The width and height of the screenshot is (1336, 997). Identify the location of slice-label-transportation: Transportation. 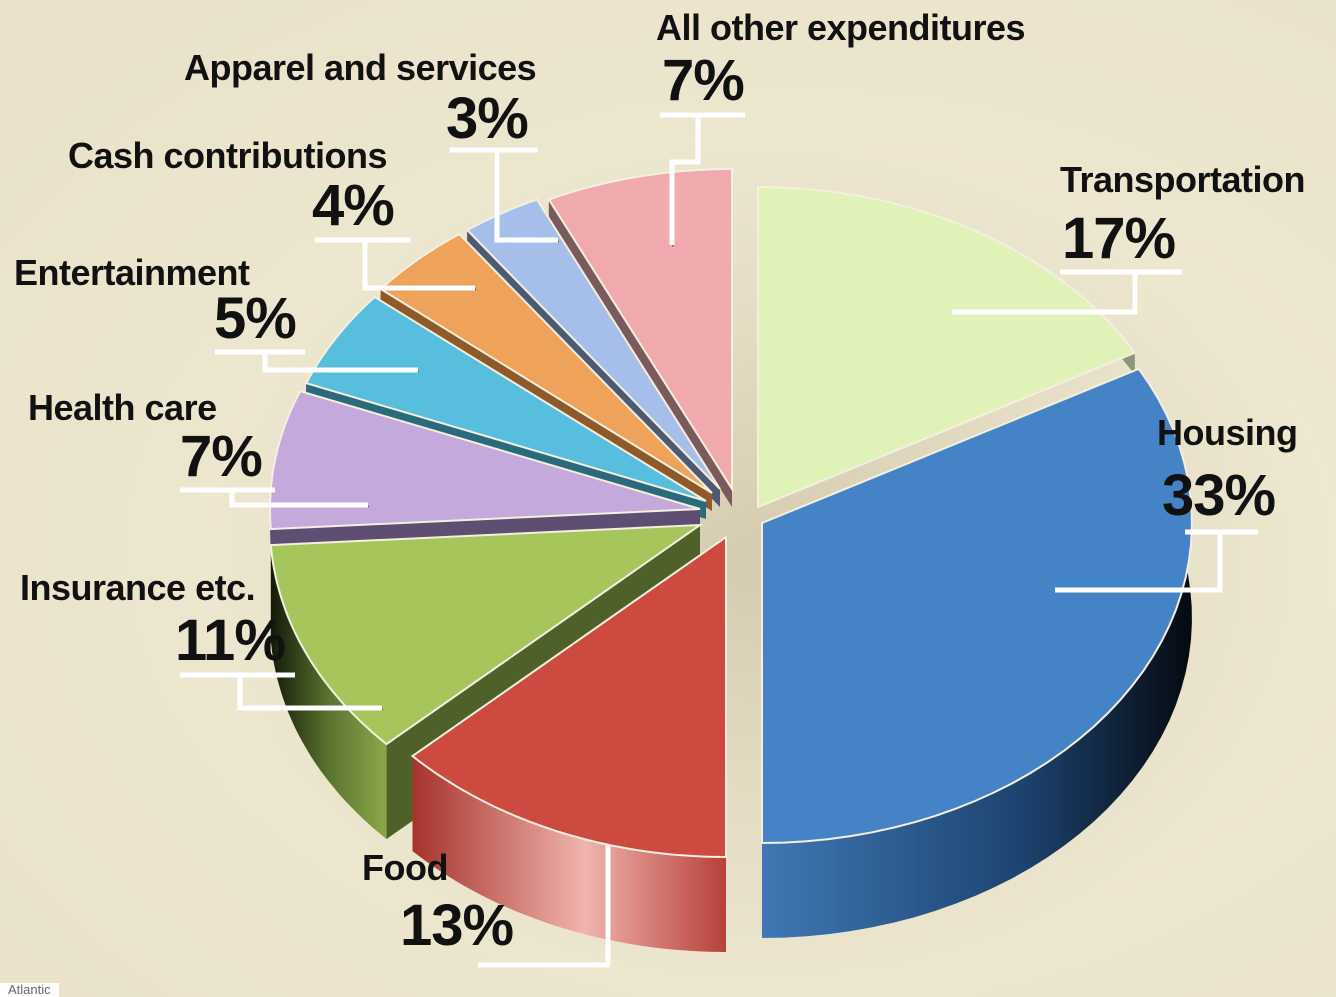
(1182, 179).